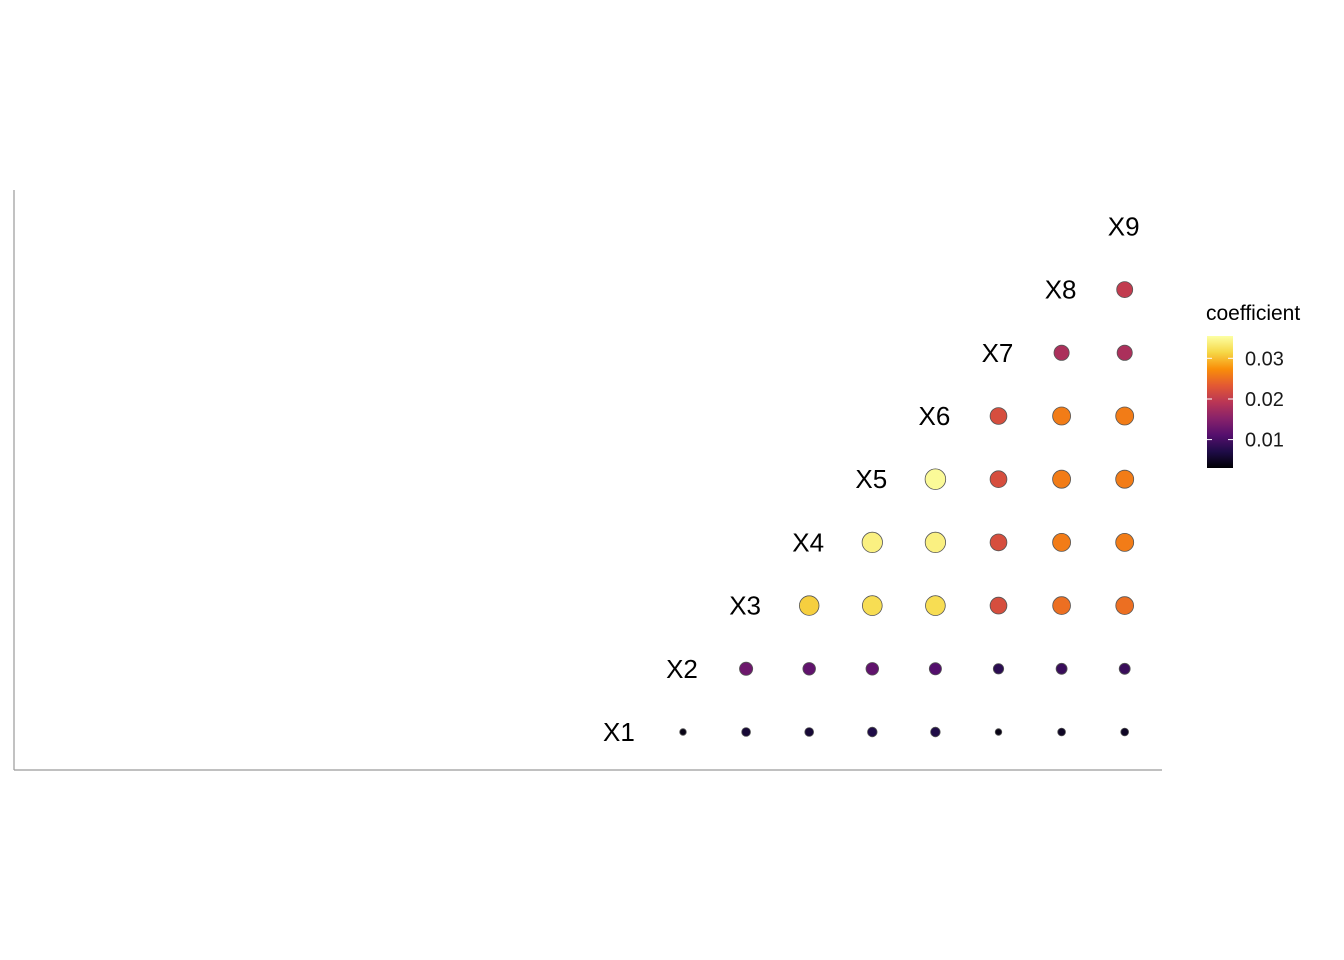  Describe the element at coordinates (746, 732) in the screenshot. I see `point-x1-x2` at that location.